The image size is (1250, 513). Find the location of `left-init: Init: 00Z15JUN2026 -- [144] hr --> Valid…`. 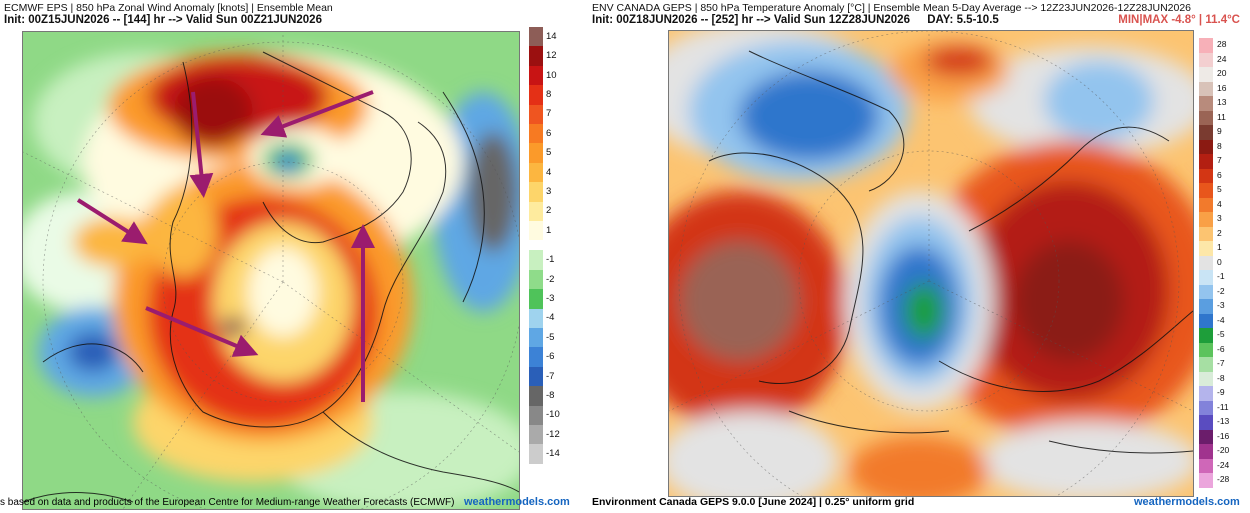

left-init: Init: 00Z15JUN2026 -- [144] hr --> Valid… is located at coordinates (163, 20).